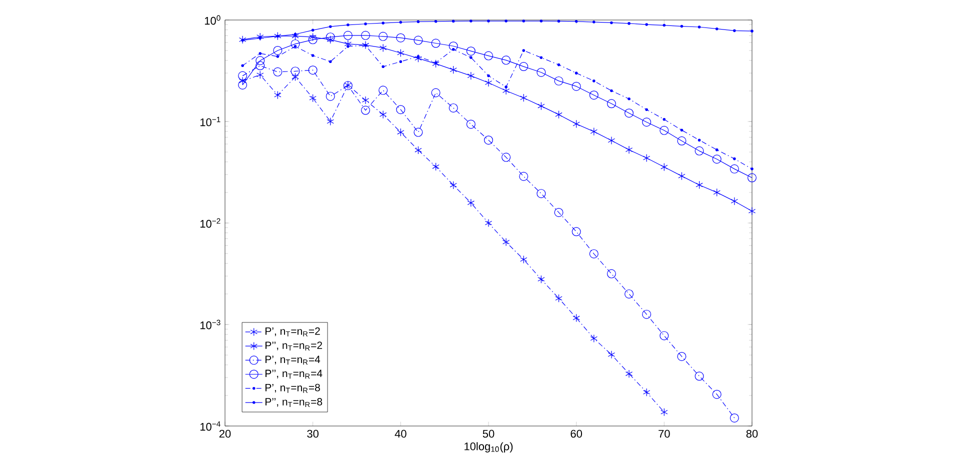  What do you see at coordinates (294, 374) in the screenshot?
I see `legend-label: P’’, n$_{T}$=n$_{R}$=4` at bounding box center [294, 374].